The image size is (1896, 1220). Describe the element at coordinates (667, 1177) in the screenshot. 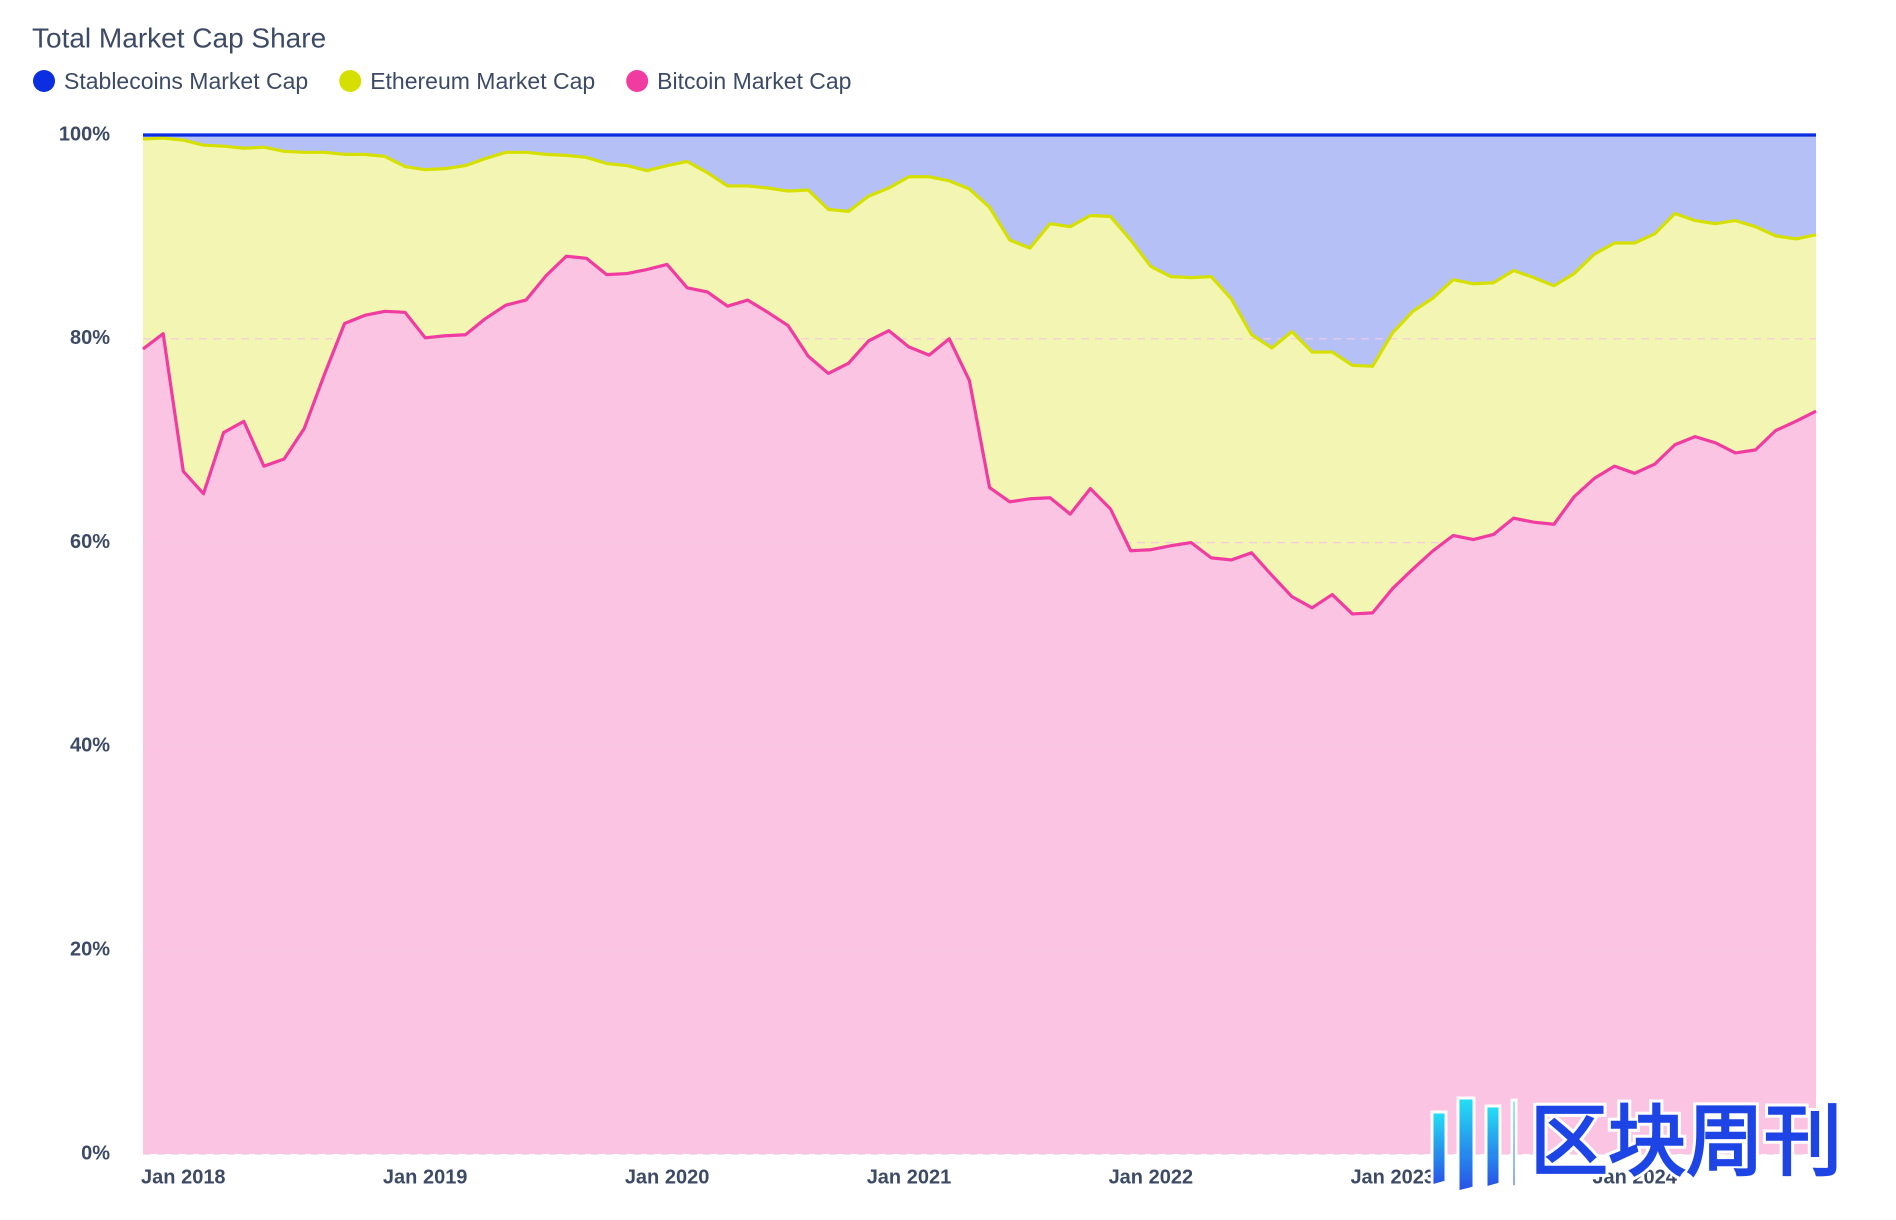

I see `x-tick-label: Jan 2020` at that location.